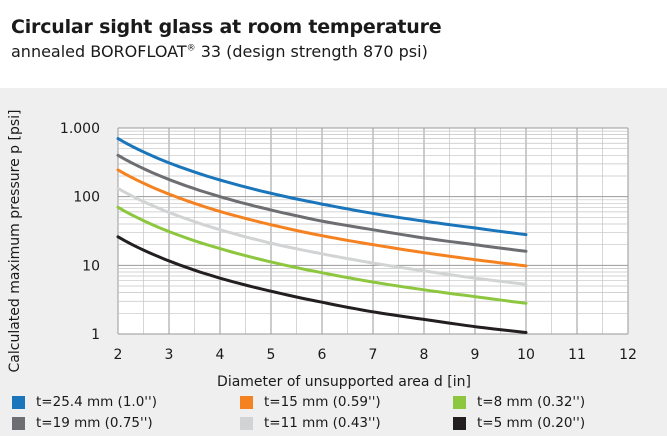  What do you see at coordinates (15, 241) in the screenshot?
I see `y-axis-label: Calculated maximum pressure p [psi]` at bounding box center [15, 241].